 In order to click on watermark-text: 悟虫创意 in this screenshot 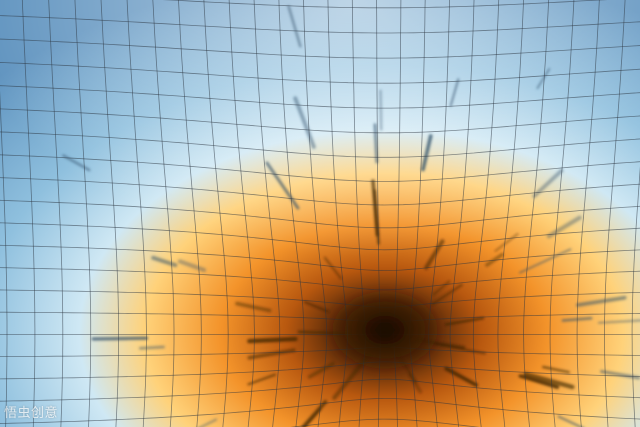, I will do `click(31, 413)`.